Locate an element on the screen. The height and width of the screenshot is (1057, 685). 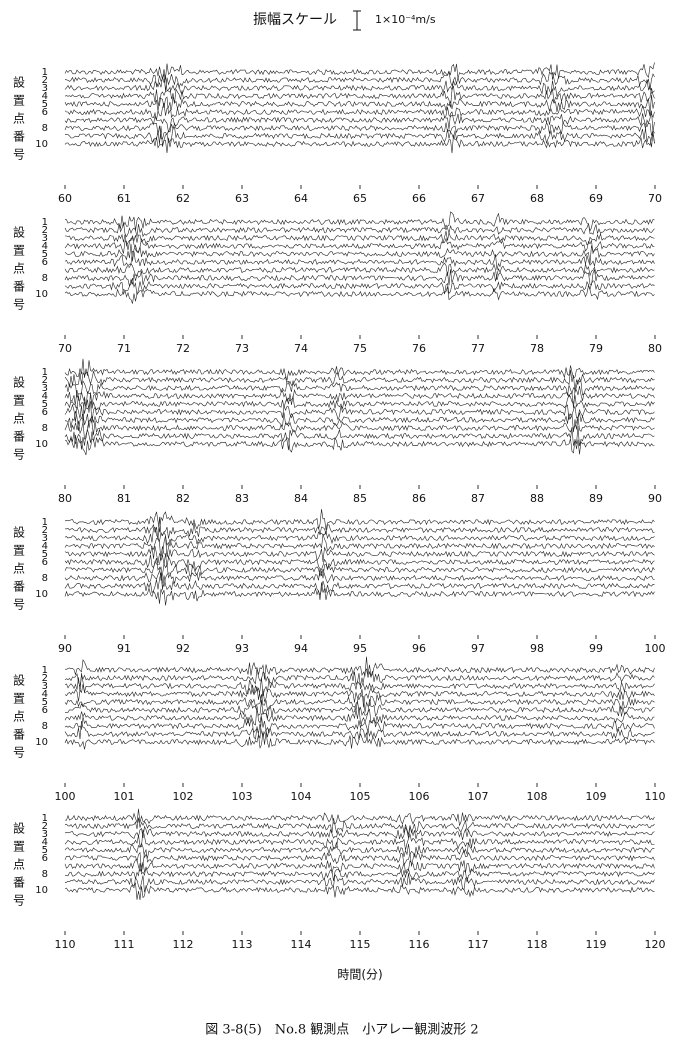
x-tick-label: 80 is located at coordinates (65, 498).